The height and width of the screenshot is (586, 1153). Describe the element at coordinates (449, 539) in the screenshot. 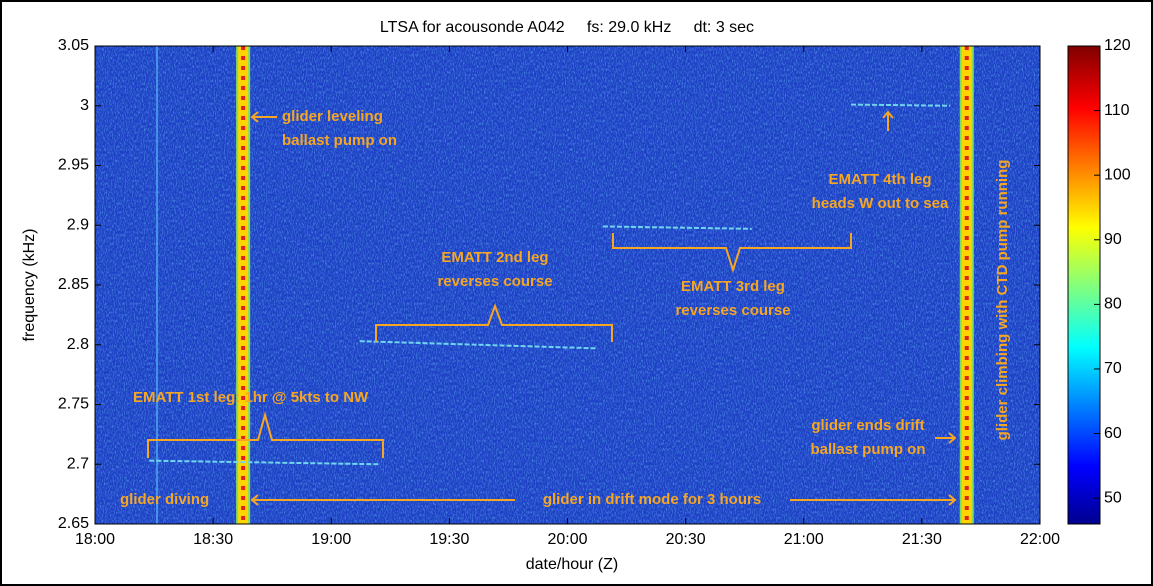

I see `x-tick-label: 19:30` at that location.